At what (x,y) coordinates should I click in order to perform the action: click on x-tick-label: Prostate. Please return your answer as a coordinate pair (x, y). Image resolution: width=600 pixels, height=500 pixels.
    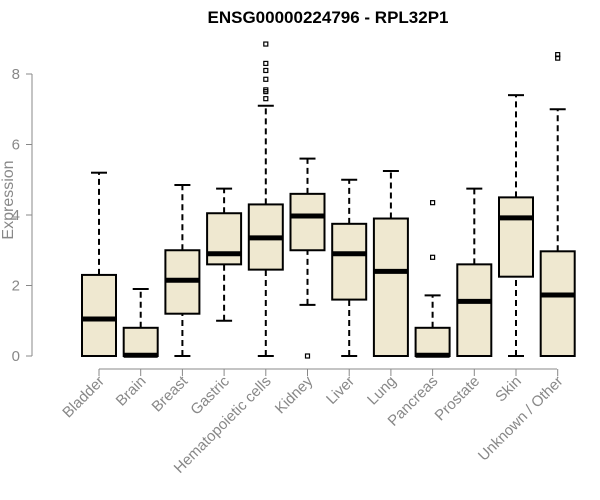
    Looking at the image, I should click on (458, 399).